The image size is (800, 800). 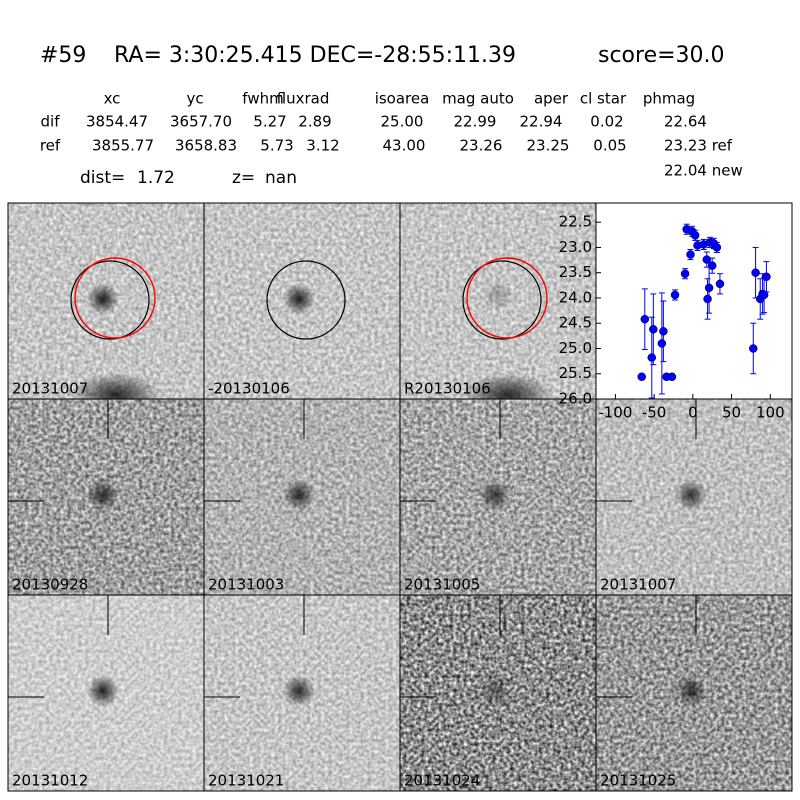 I want to click on panel-label: 20130928, so click(x=50, y=585).